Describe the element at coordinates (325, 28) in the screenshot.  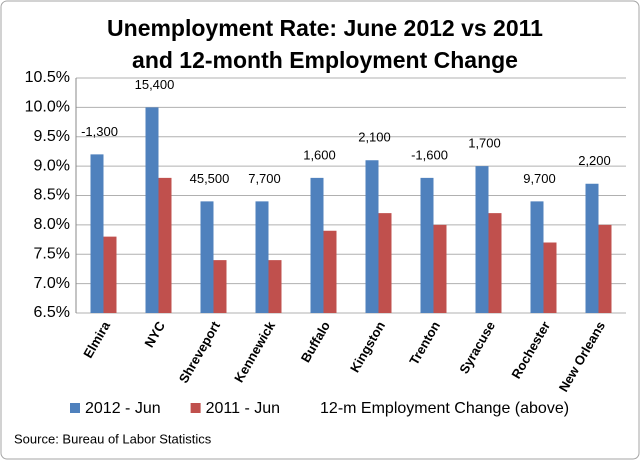
I see `chart-title: Unemployment Rate: June 2012 vs 2011` at that location.